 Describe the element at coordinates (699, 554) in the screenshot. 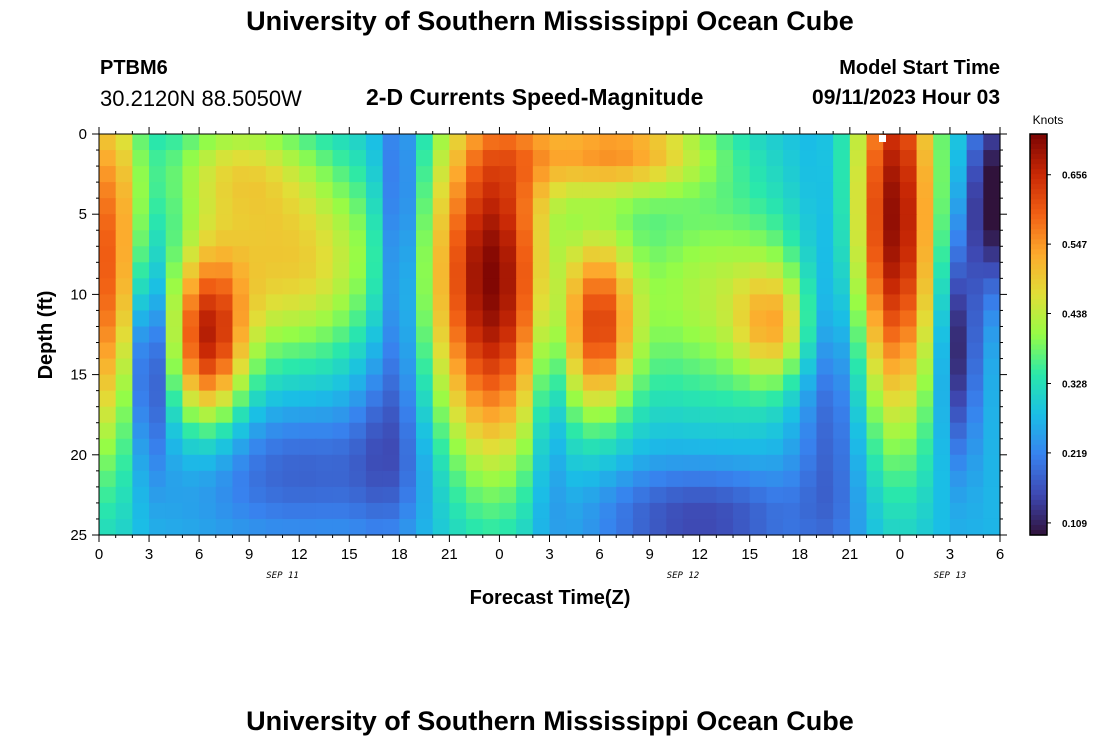

I see `x-tick-label: 12` at that location.